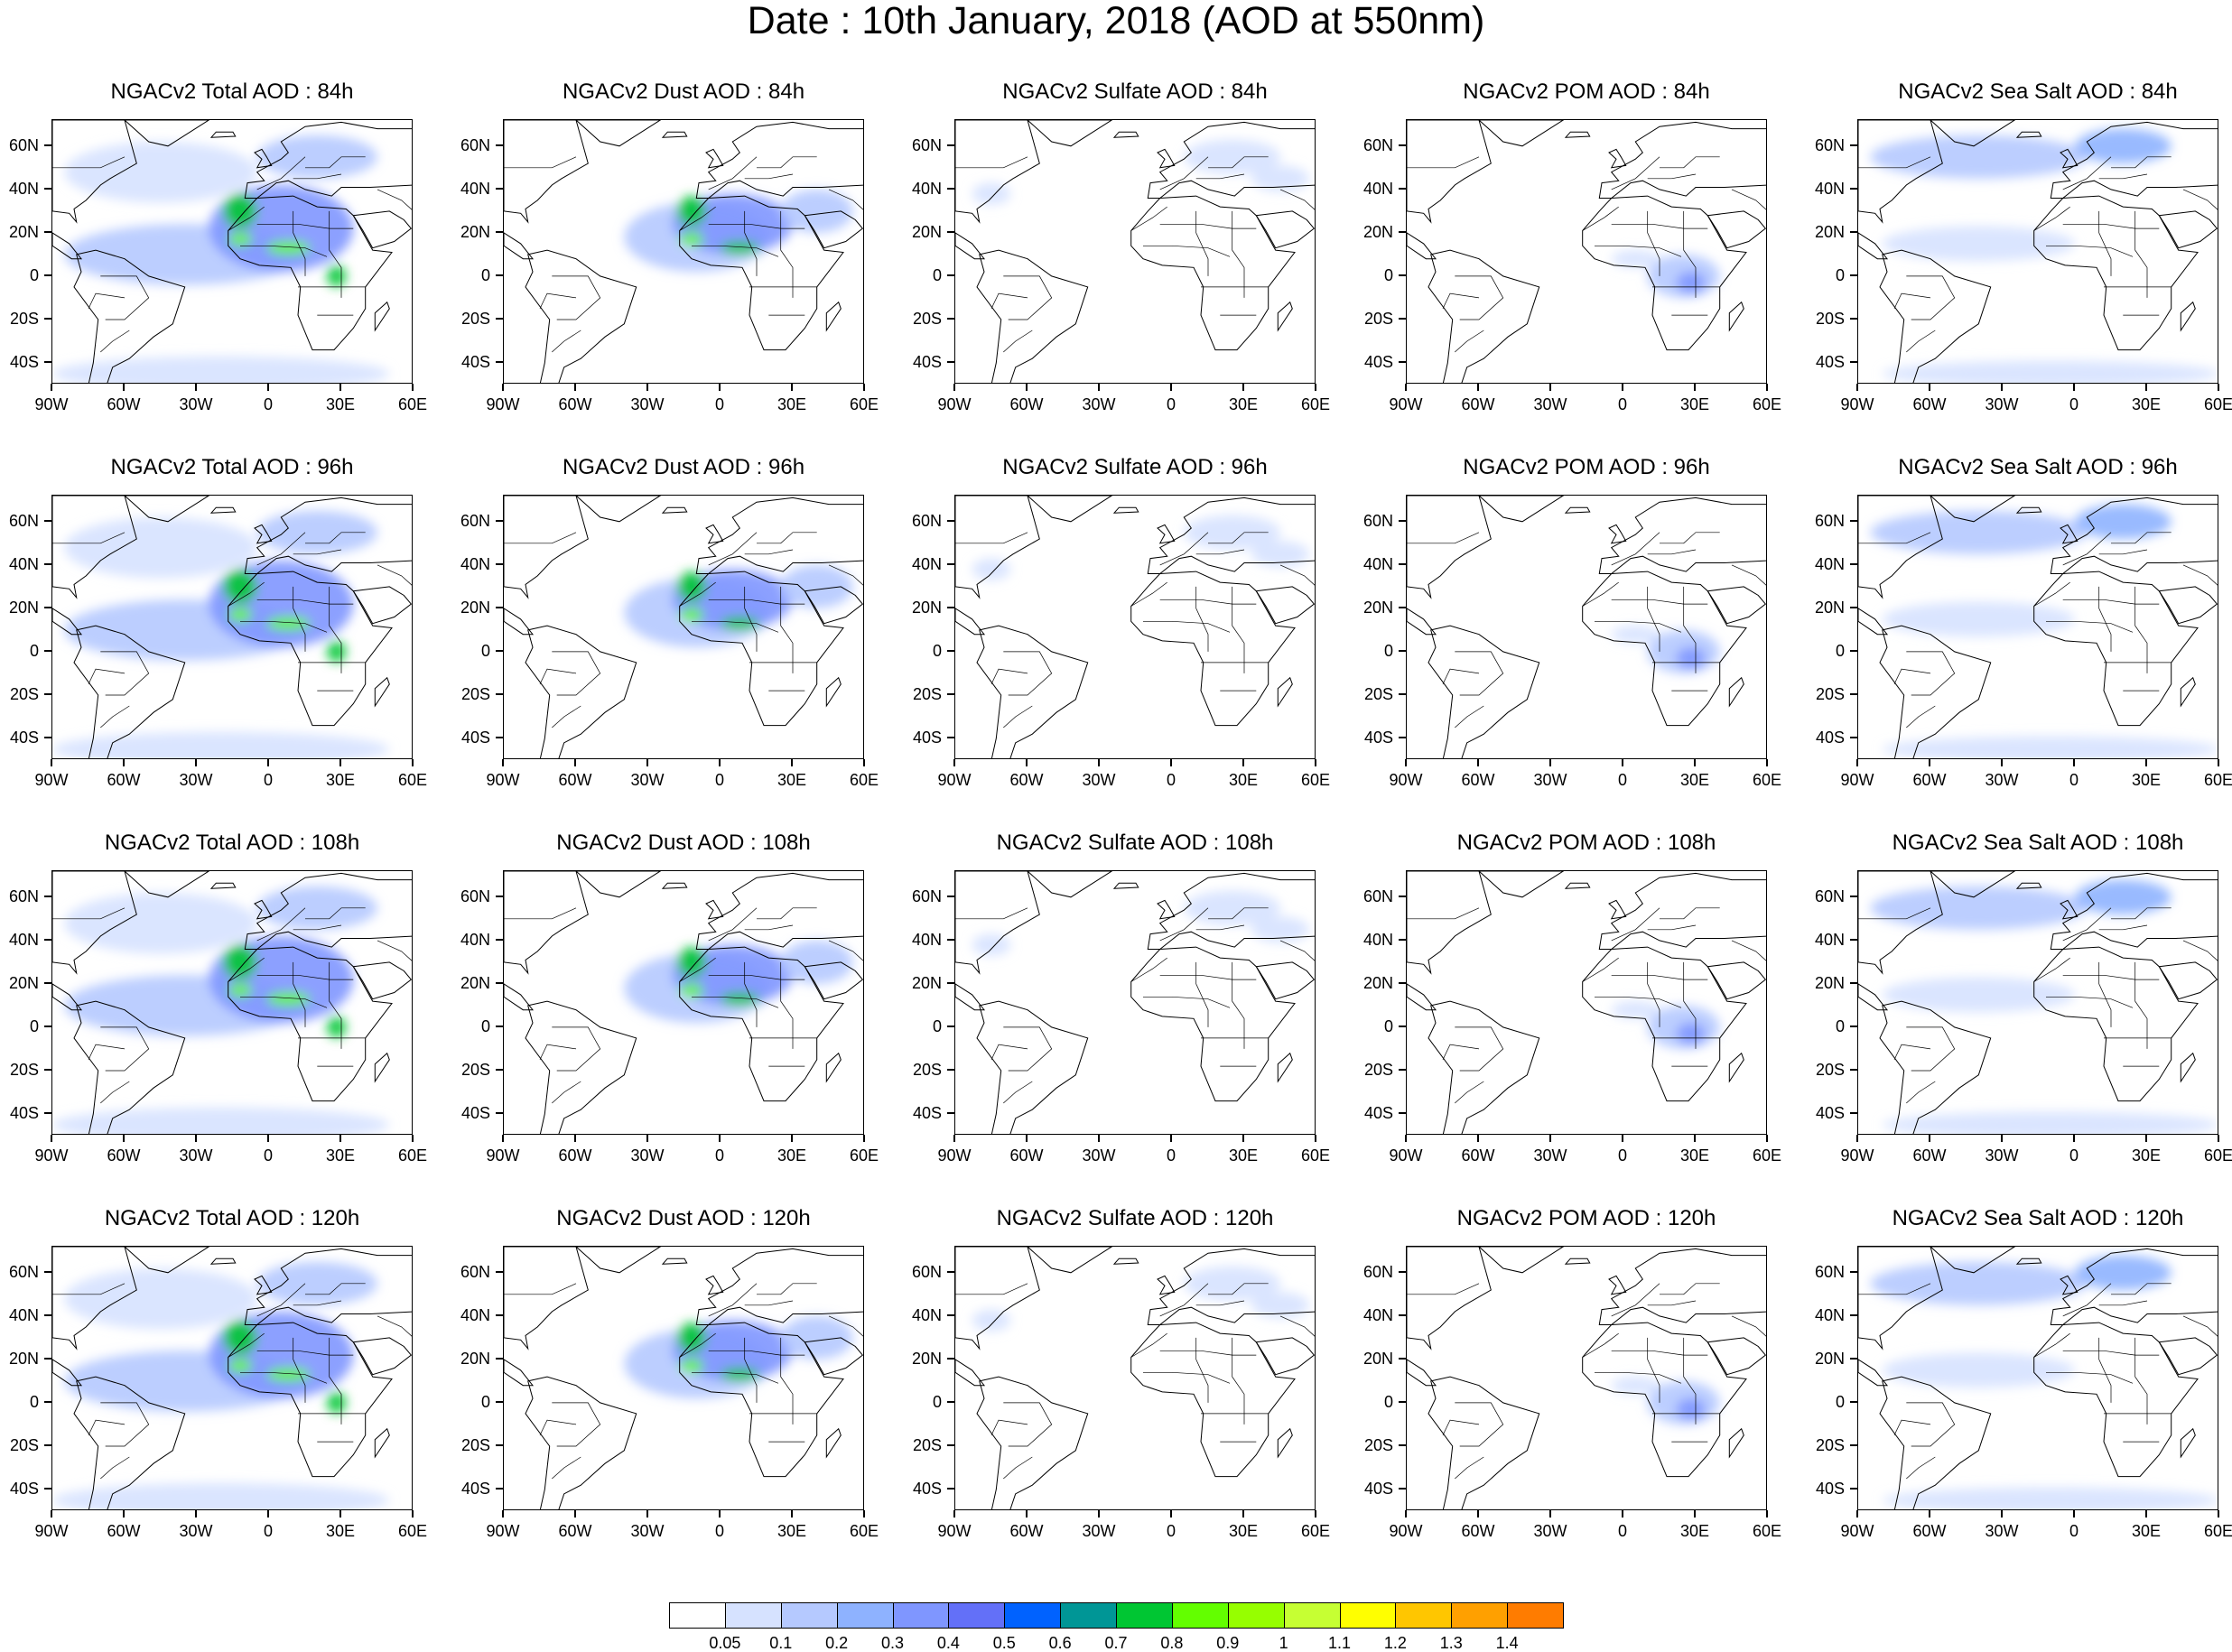  Describe the element at coordinates (1228, 1643) in the screenshot. I see `colorbar-label: 0.9` at that location.